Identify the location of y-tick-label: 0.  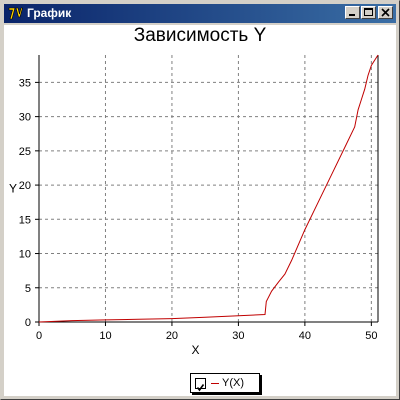
(28, 323).